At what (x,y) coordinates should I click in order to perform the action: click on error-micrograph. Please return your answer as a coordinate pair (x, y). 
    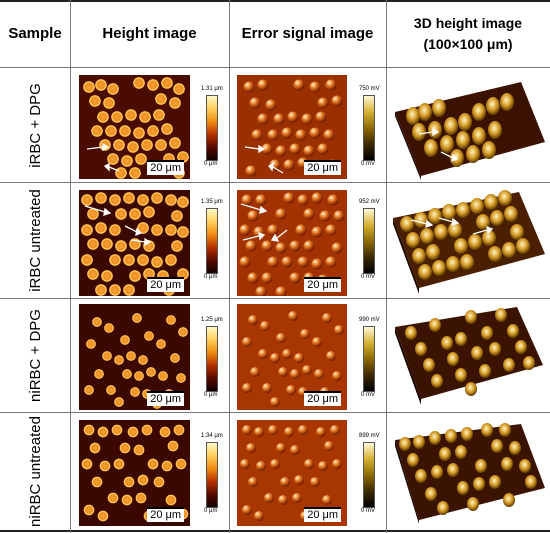
    Looking at the image, I should click on (292, 473).